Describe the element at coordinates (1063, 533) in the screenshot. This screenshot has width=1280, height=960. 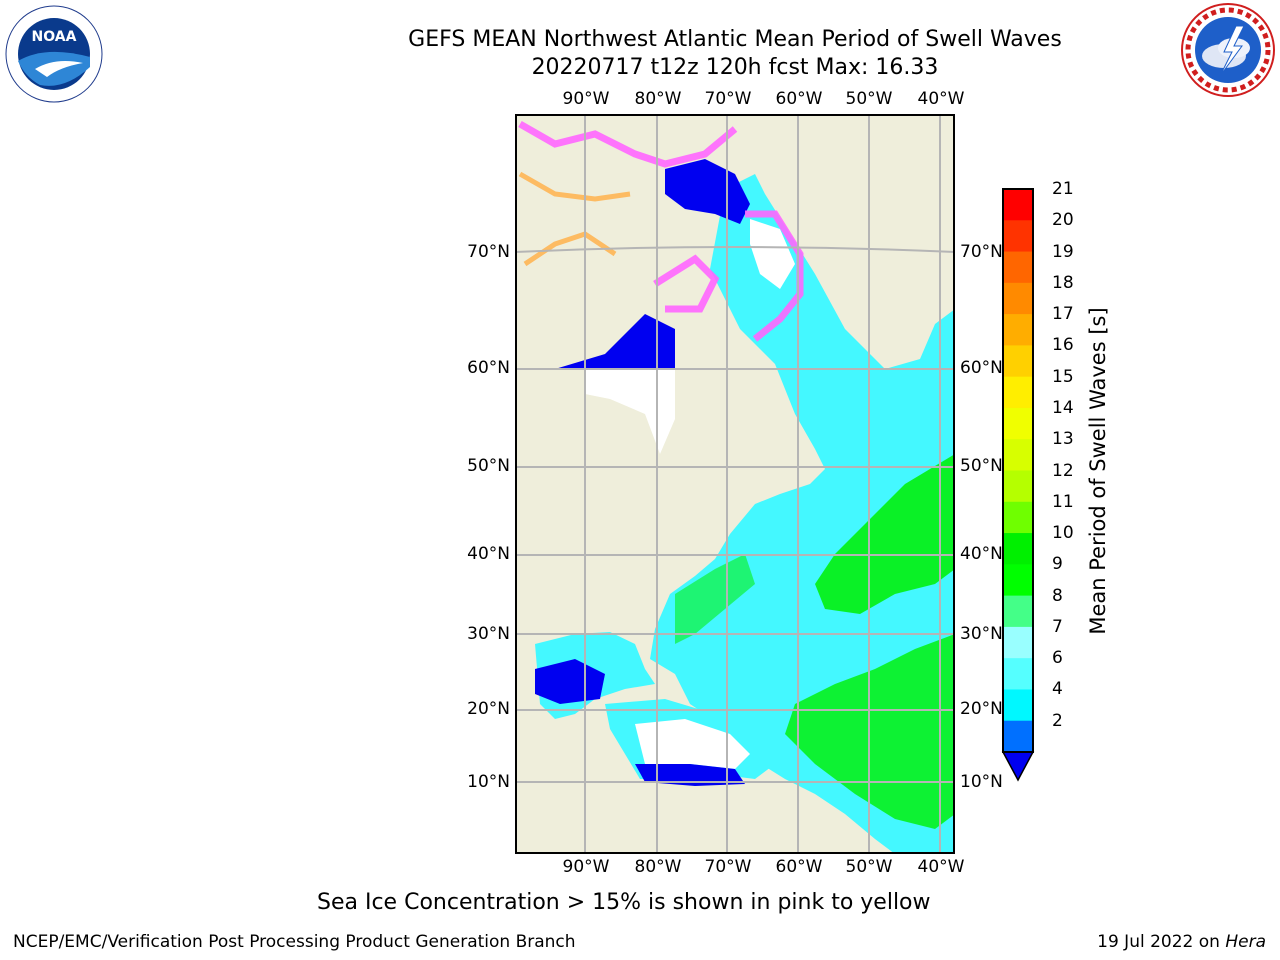
I see `colorbar-tick-label: 10` at that location.